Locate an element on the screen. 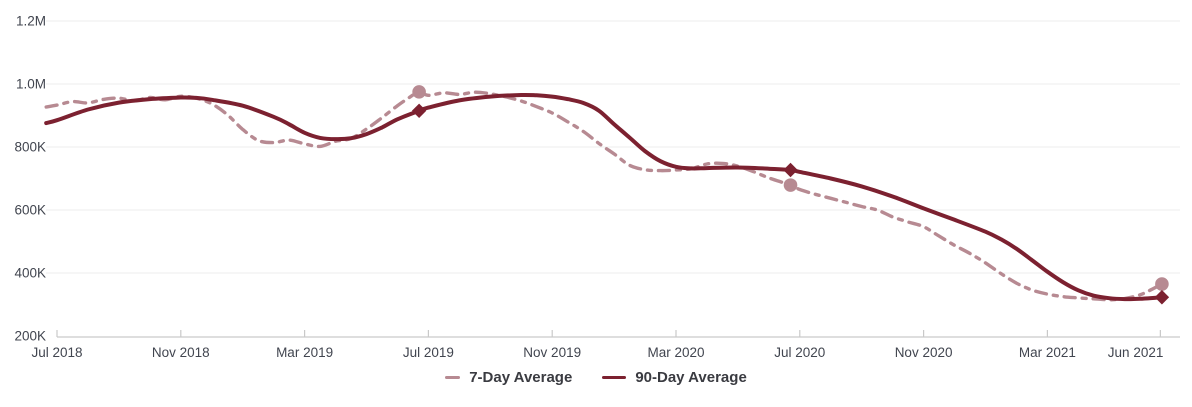  x-axis-label: Nov 2019 is located at coordinates (552, 352).